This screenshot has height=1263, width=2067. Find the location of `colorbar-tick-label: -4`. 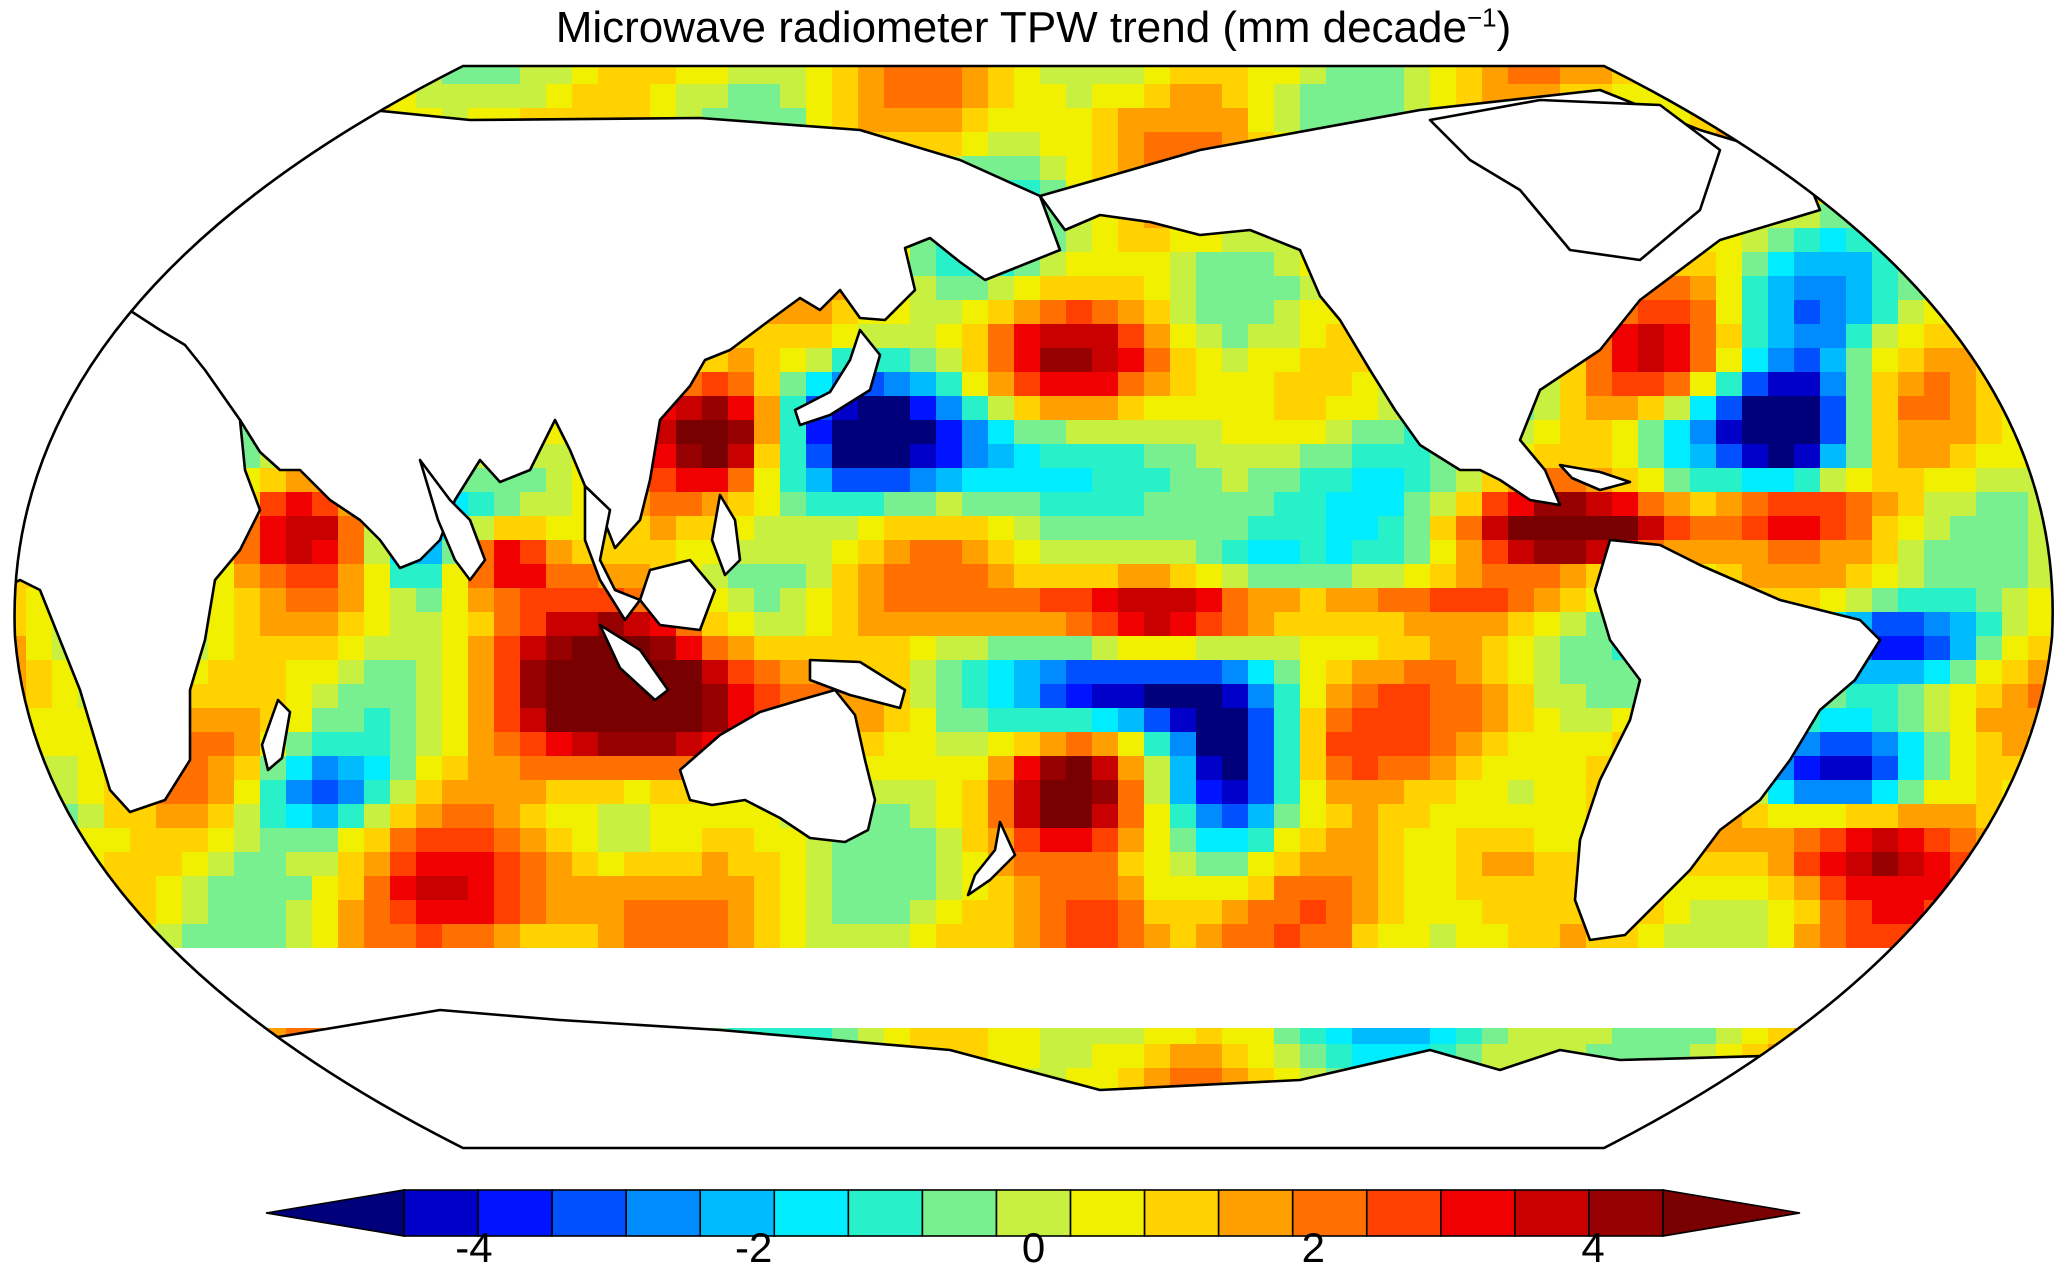

colorbar-tick-label: -4 is located at coordinates (473, 1243).